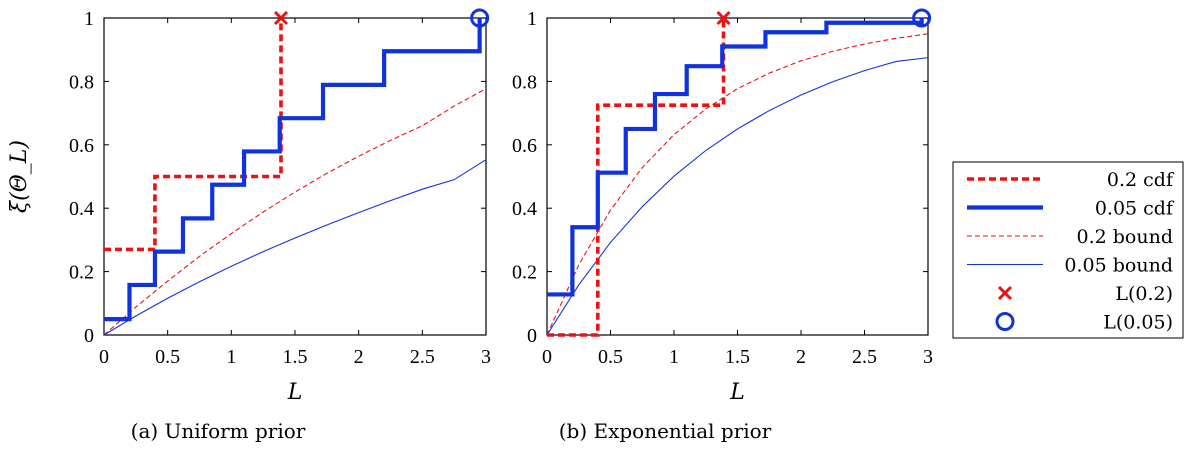 The width and height of the screenshot is (1194, 455). Describe the element at coordinates (665, 431) in the screenshot. I see `subfigure-caption: (b) Exponential prior` at that location.